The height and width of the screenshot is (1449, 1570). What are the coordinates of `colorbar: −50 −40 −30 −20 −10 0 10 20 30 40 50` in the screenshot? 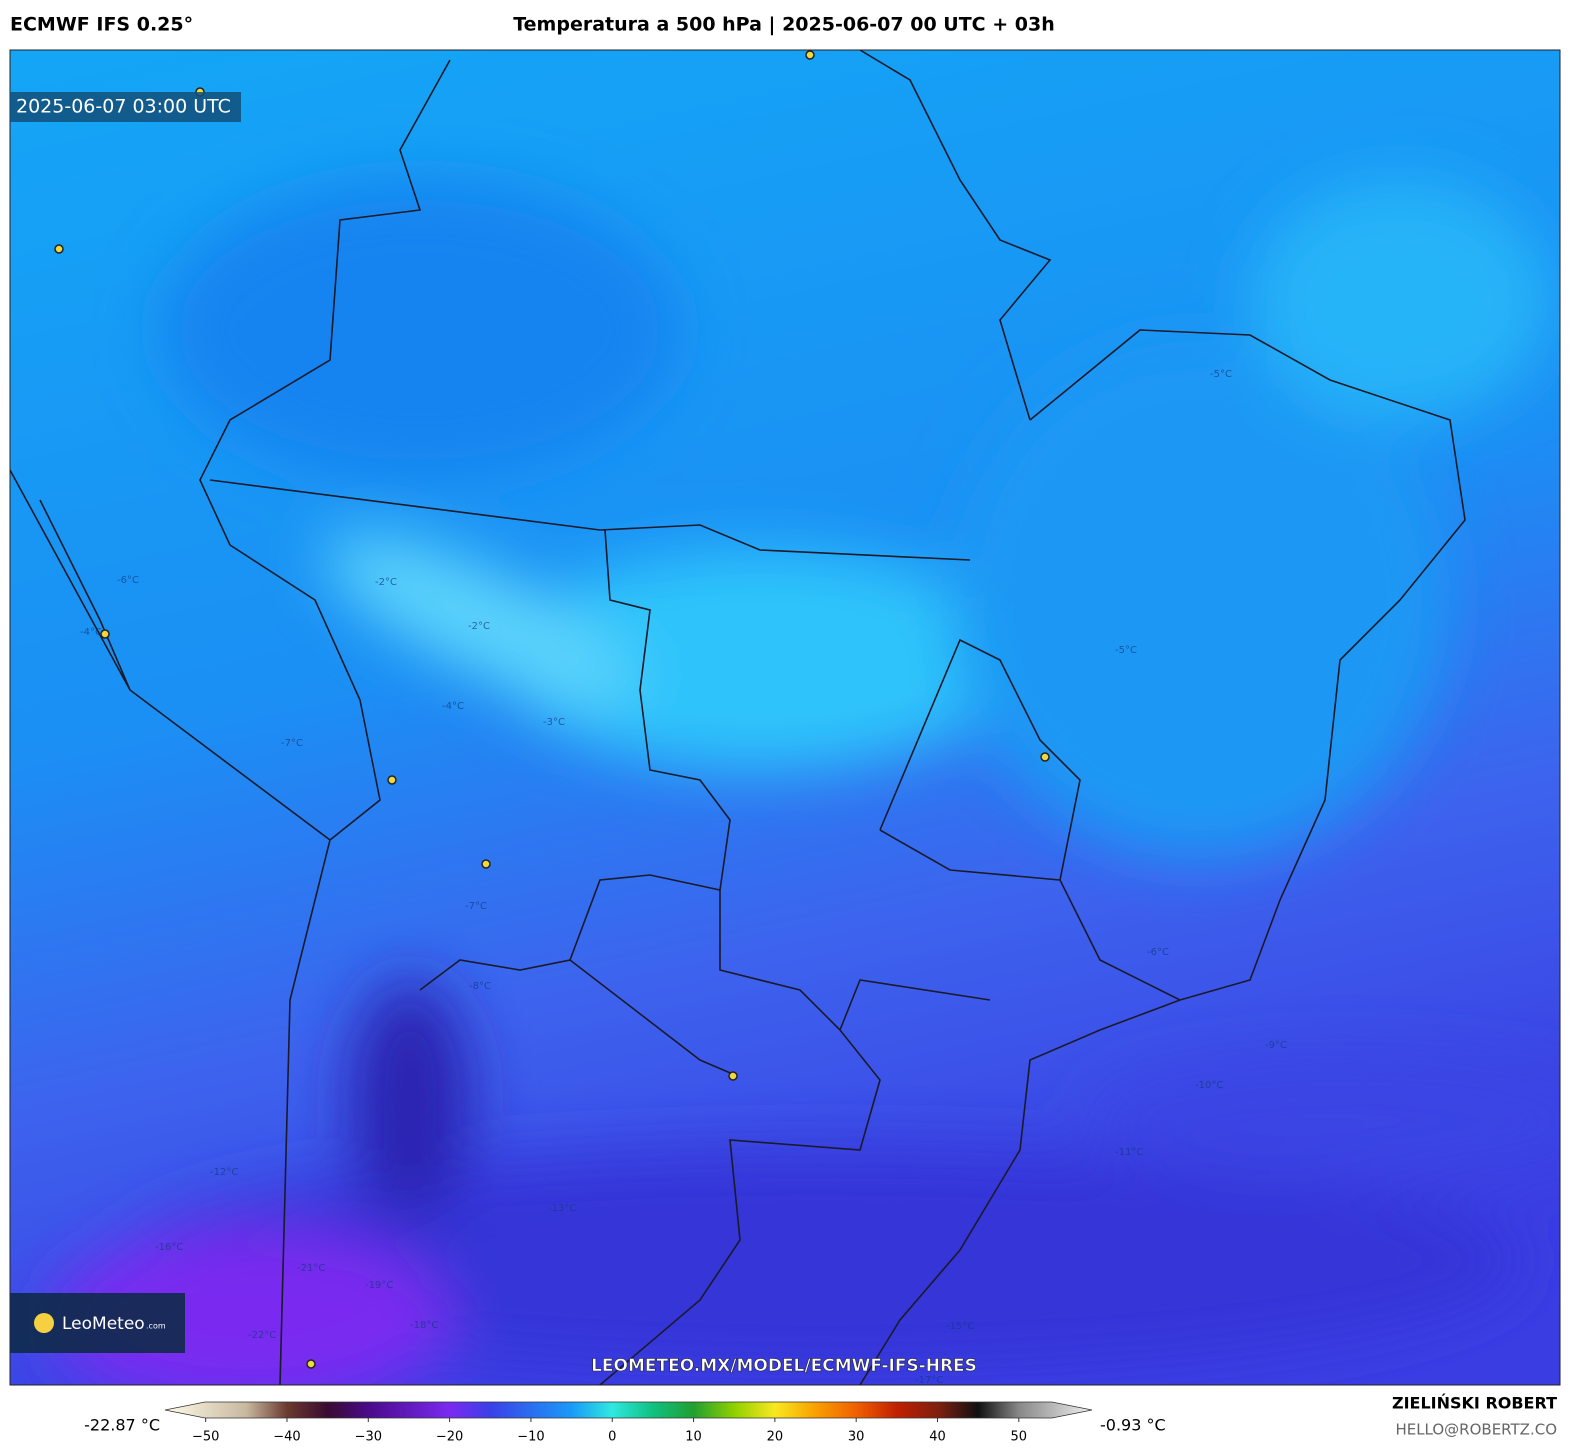 It's located at (628, 1423).